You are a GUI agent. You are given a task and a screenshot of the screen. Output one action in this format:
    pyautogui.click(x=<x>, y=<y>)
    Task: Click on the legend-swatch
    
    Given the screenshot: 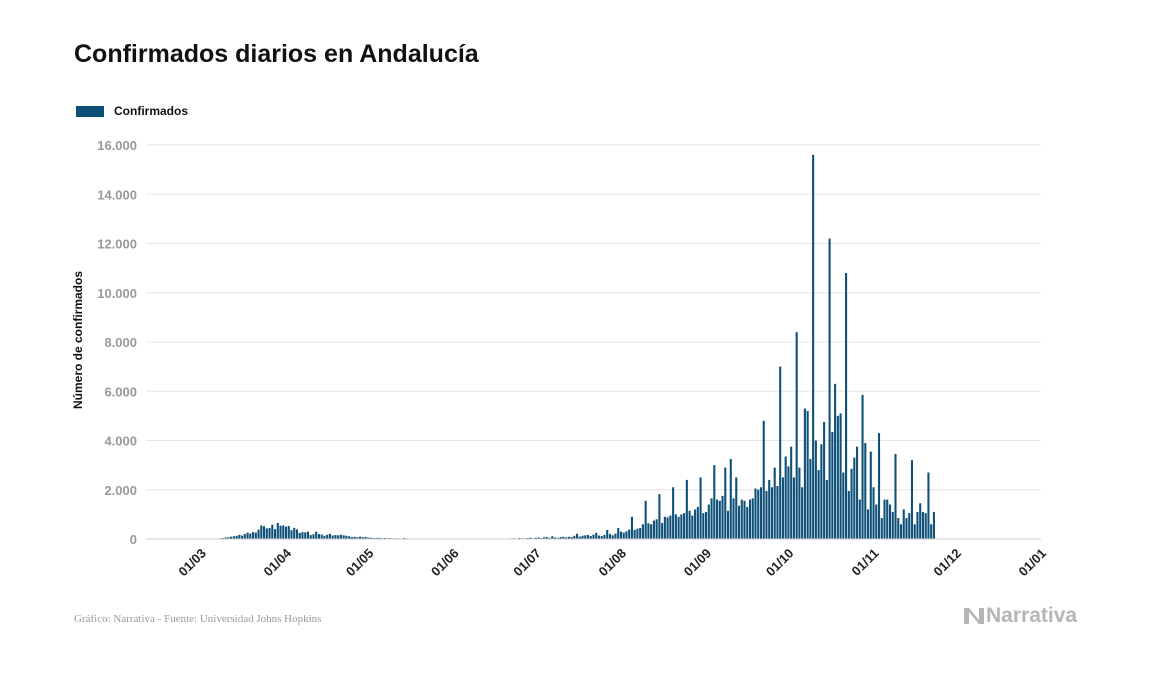 What is the action you would take?
    pyautogui.click(x=90, y=111)
    